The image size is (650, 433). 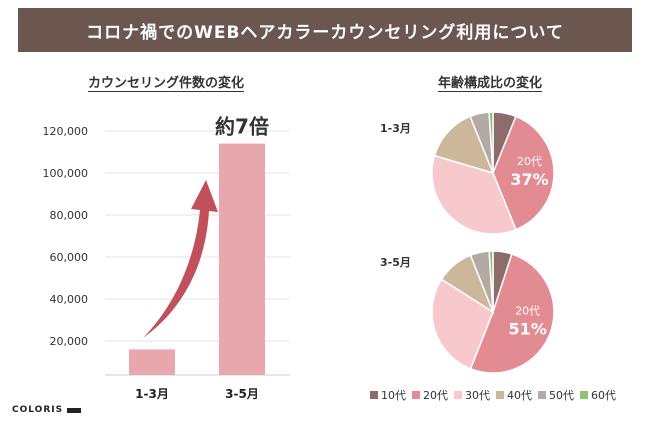 What do you see at coordinates (395, 262) in the screenshot?
I see `pie-period-label: 3-5月` at bounding box center [395, 262].